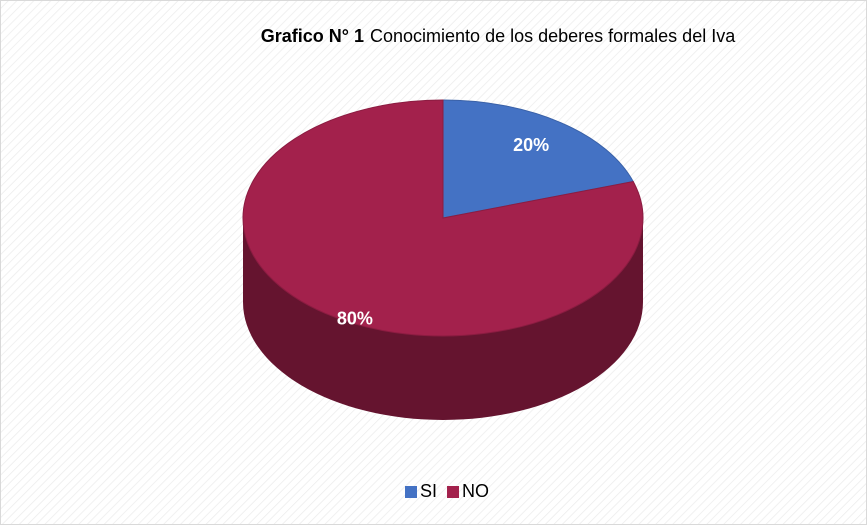  Describe the element at coordinates (531, 145) in the screenshot. I see `data-label: 20%` at that location.